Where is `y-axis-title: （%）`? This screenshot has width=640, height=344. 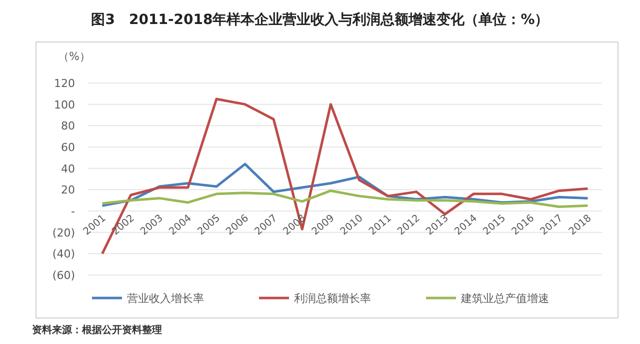 y-axis-title: （%） is located at coordinates (74, 56).